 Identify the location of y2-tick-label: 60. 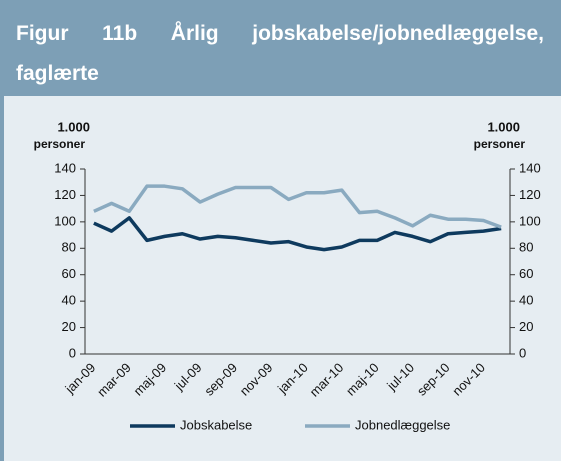
(526, 273).